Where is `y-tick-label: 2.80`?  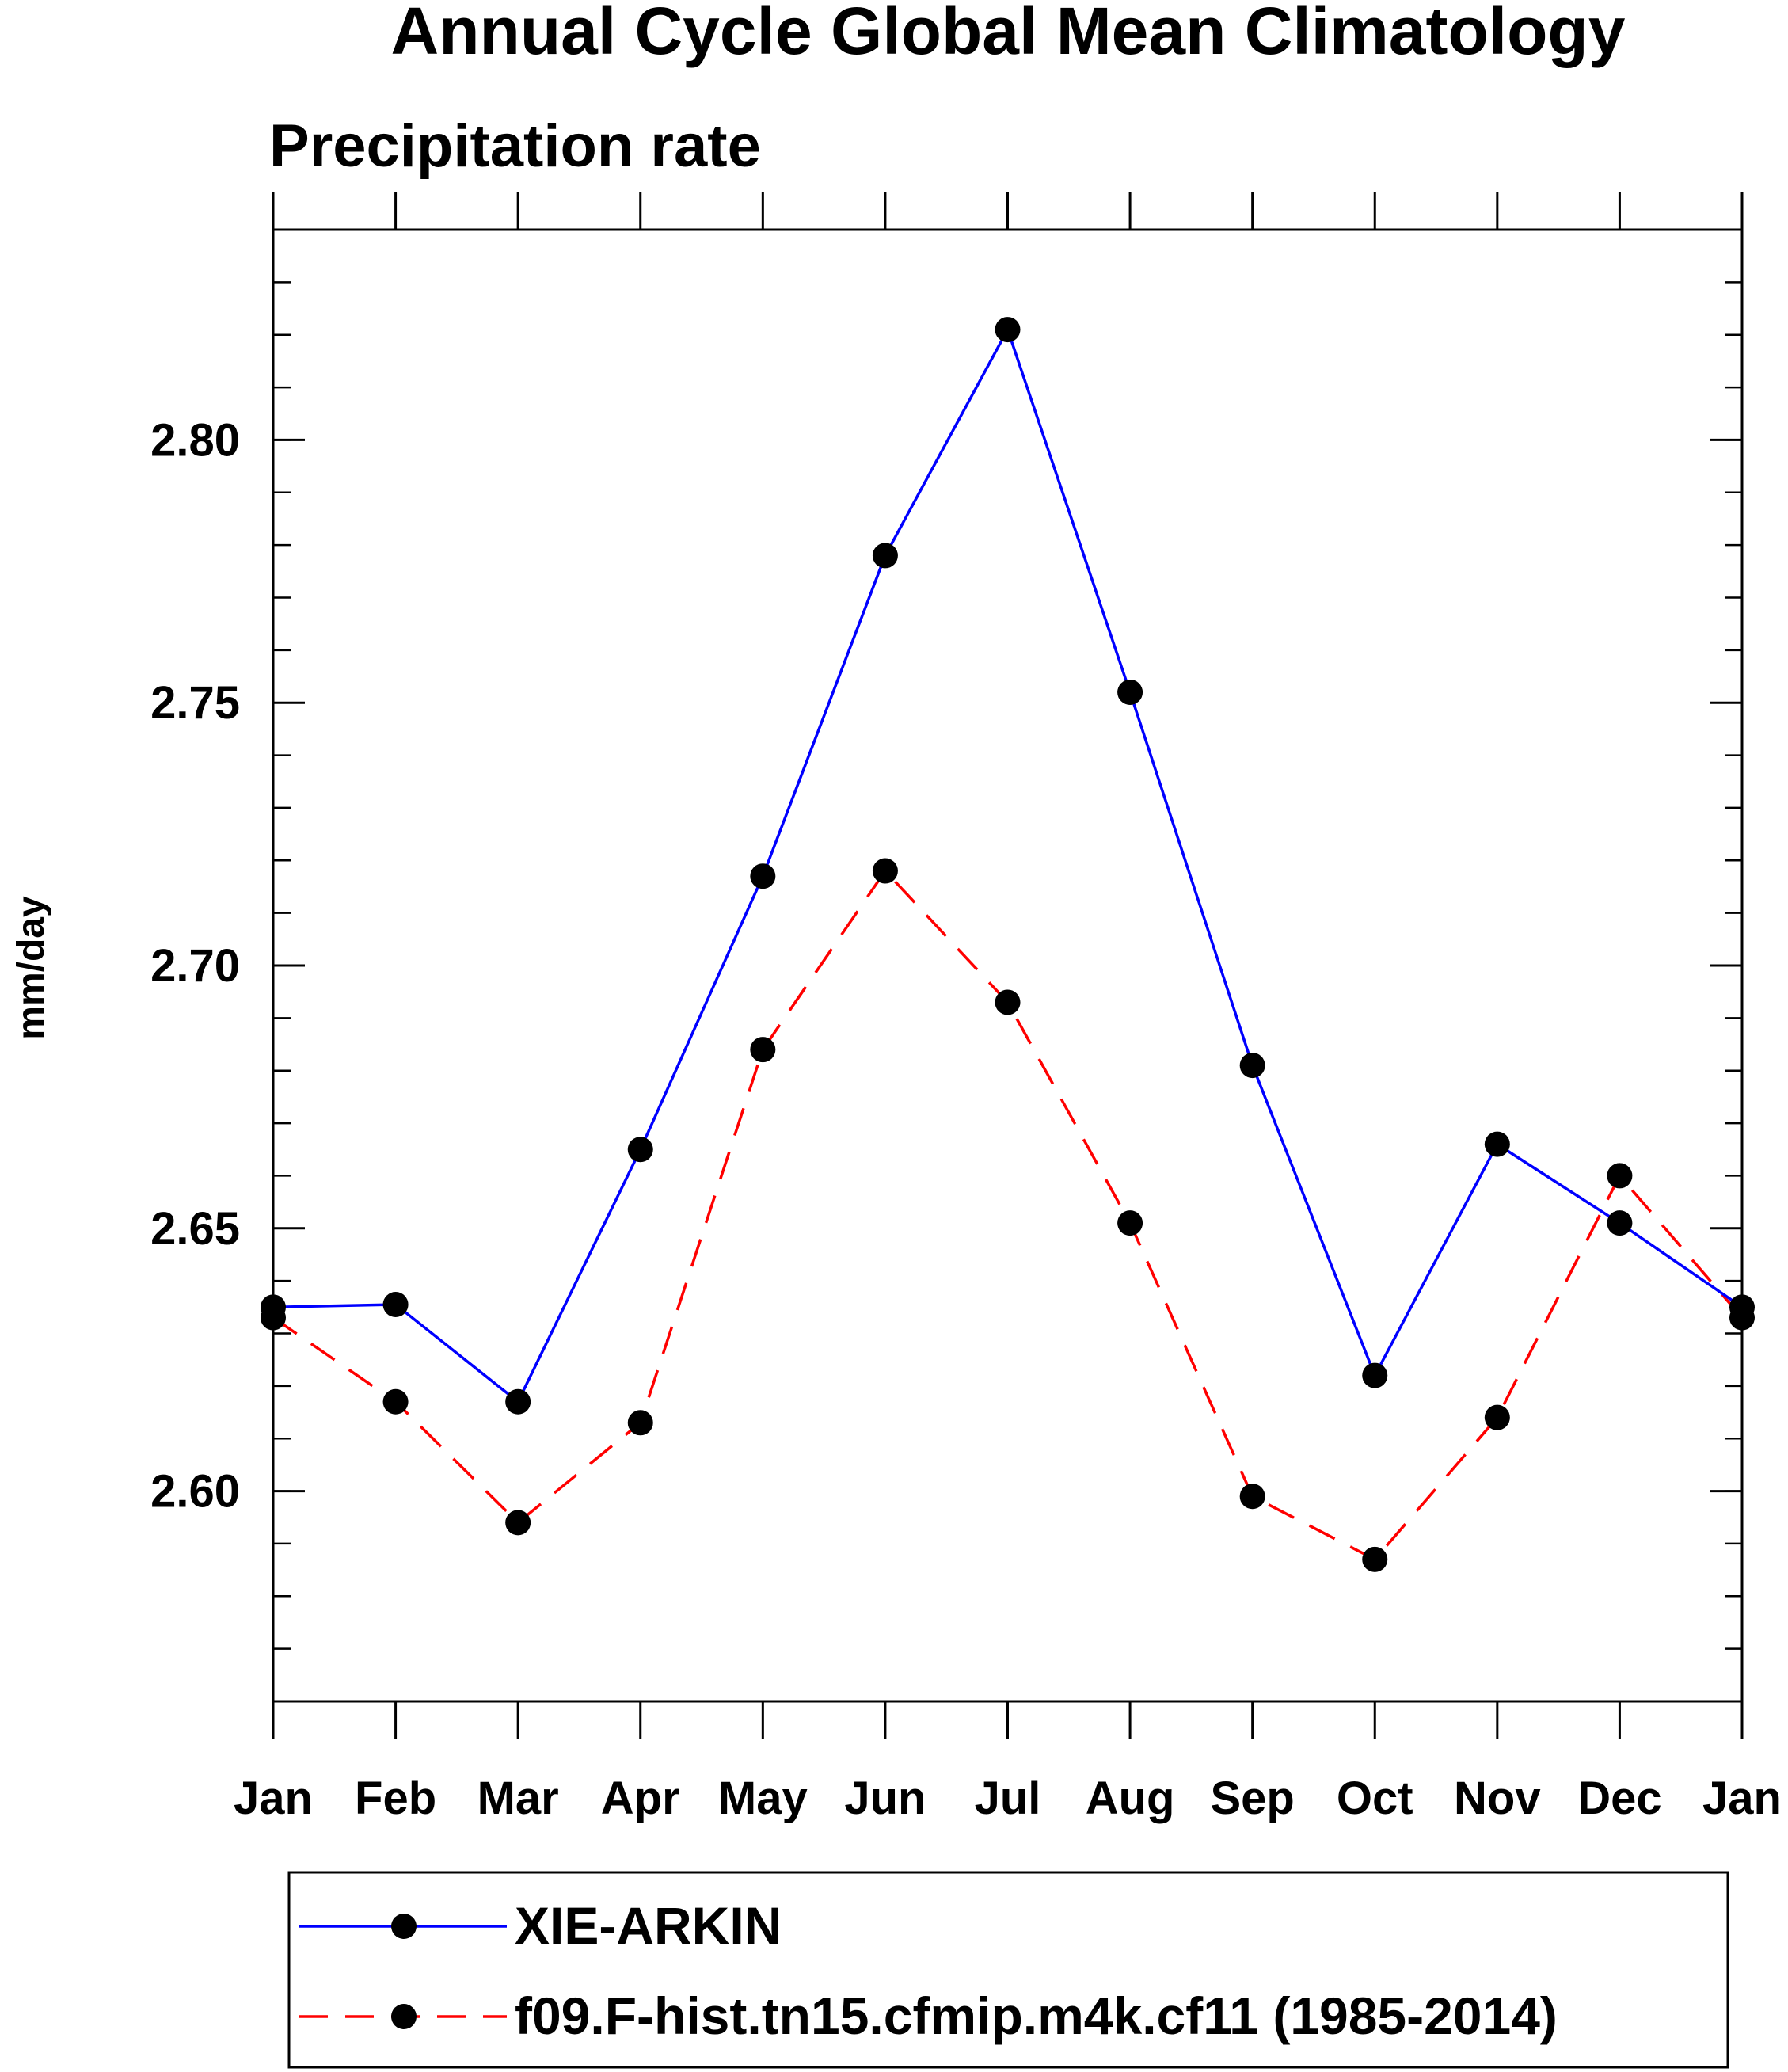
y-tick-label: 2.80 is located at coordinates (195, 440).